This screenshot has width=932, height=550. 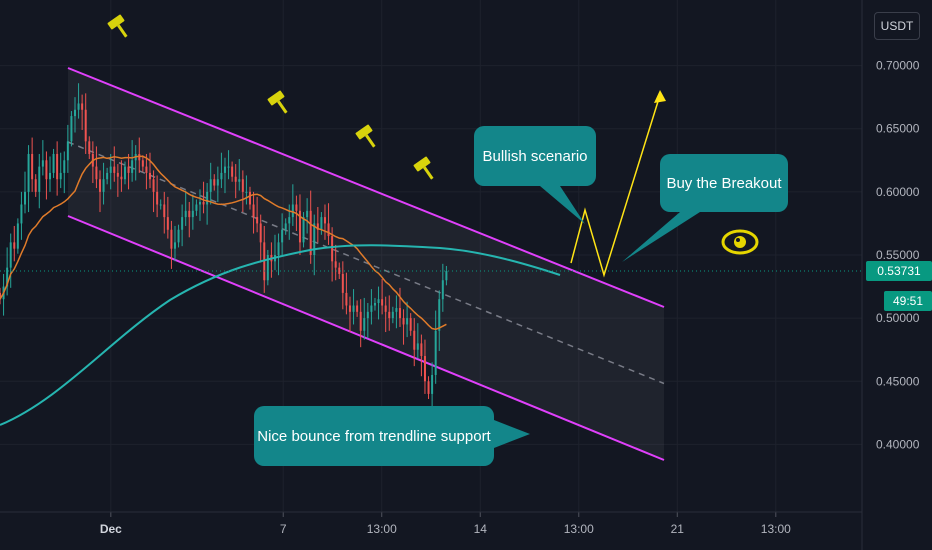 I want to click on eye-pupil, so click(x=740, y=242).